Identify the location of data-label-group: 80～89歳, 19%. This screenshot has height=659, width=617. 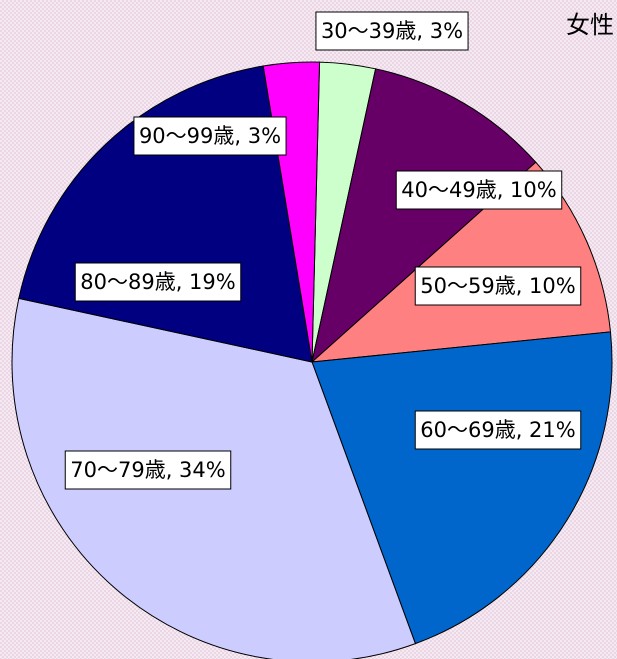
(158, 282).